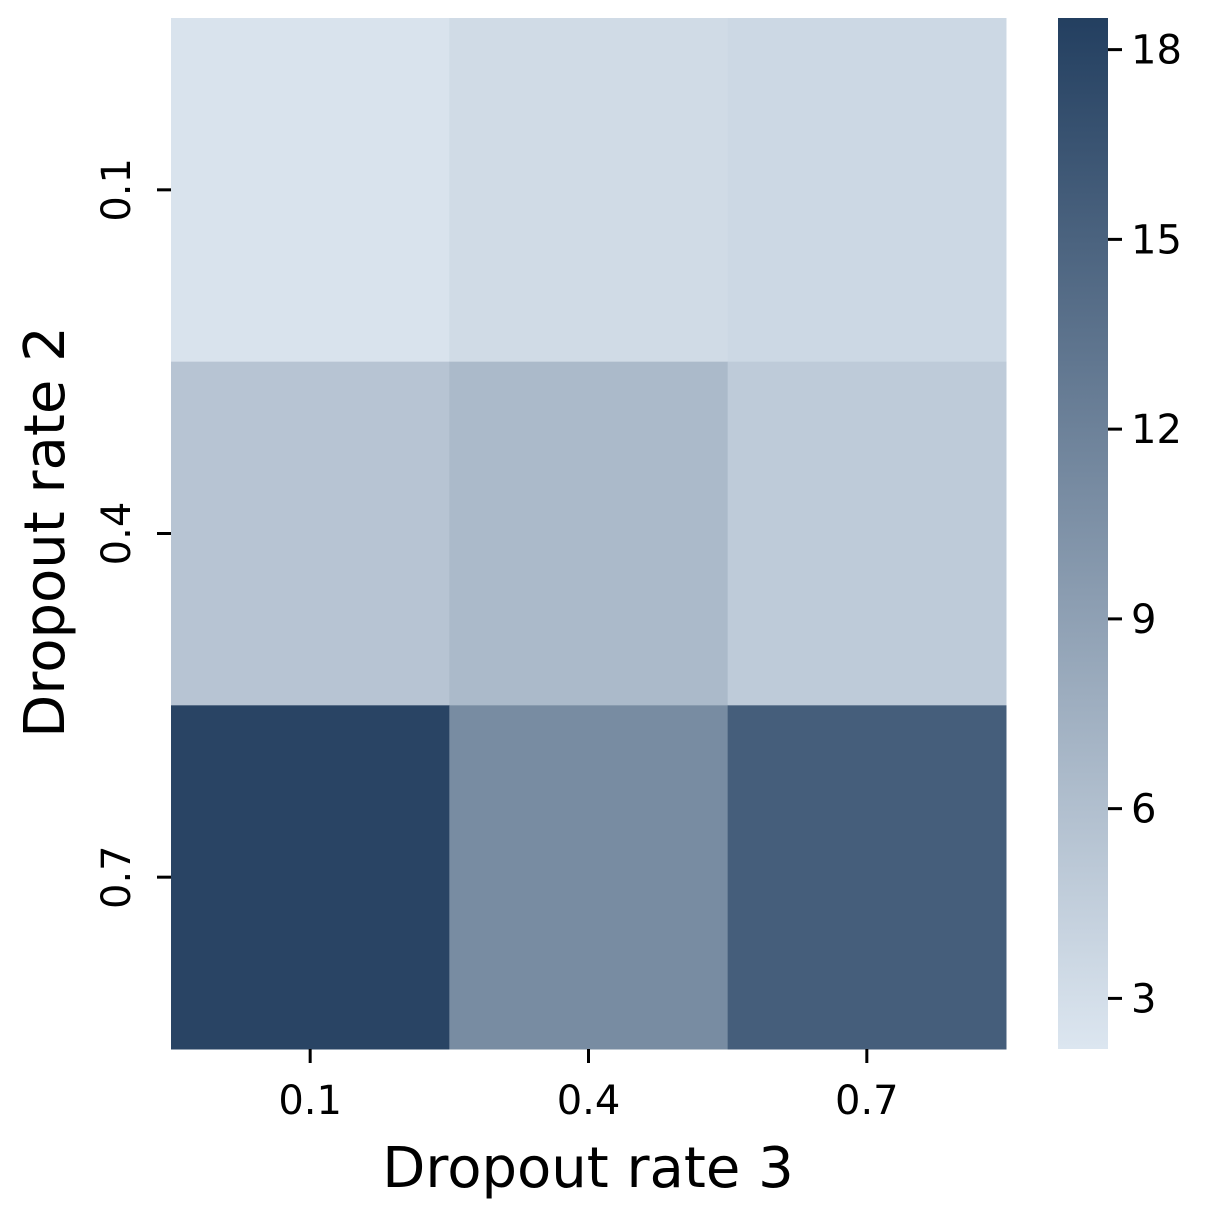 The height and width of the screenshot is (1213, 1207). Describe the element at coordinates (310, 1101) in the screenshot. I see `x-tick-label: 0.1` at that location.